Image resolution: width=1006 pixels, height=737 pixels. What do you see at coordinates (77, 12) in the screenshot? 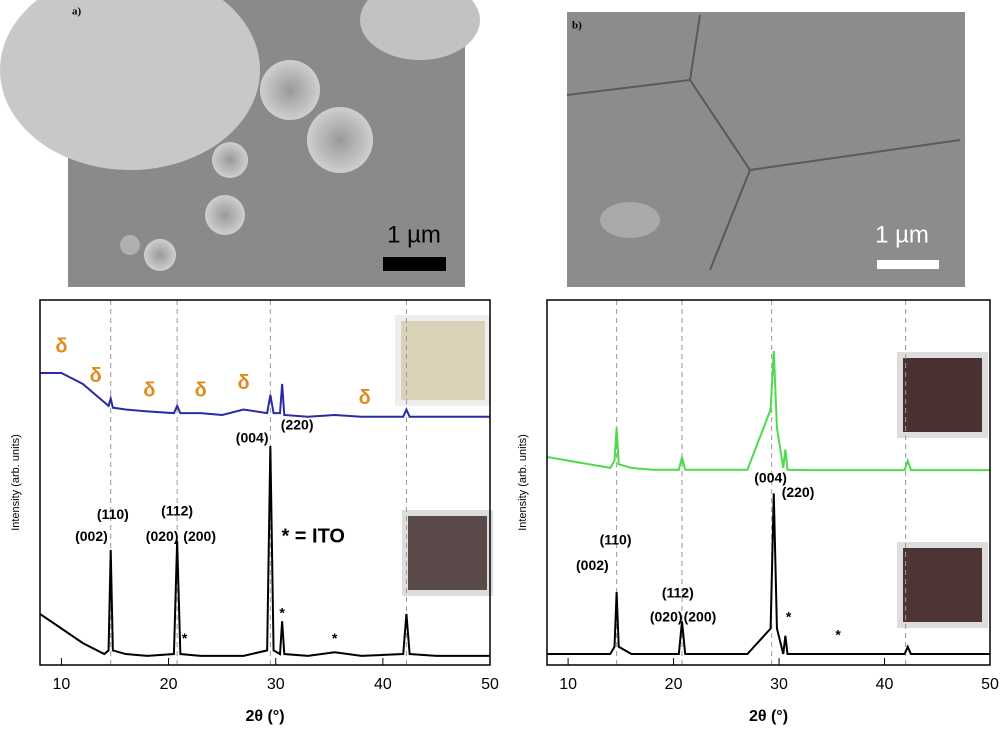
I see `panel-label: a)` at bounding box center [77, 12].